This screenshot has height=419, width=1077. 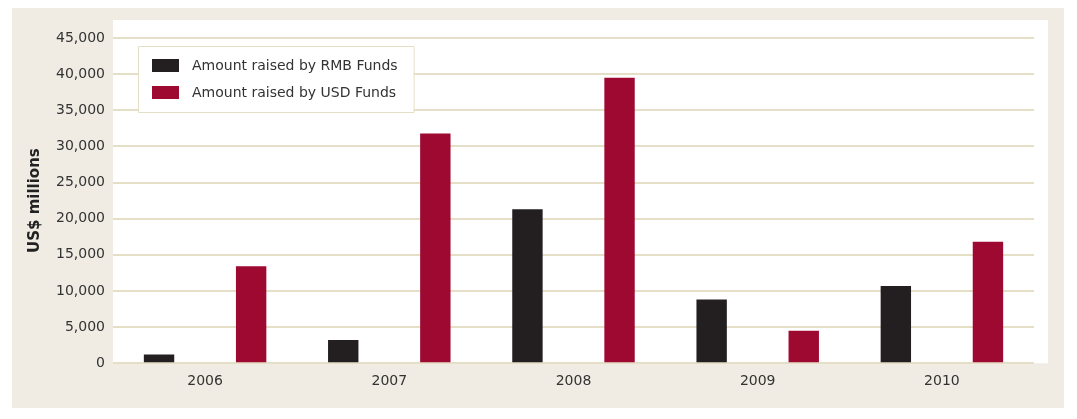 What do you see at coordinates (573, 380) in the screenshot?
I see `x-tick-label: 2008` at bounding box center [573, 380].